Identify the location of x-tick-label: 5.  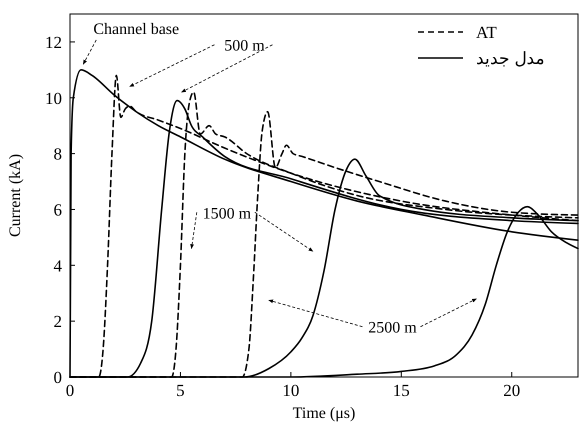
(180, 390).